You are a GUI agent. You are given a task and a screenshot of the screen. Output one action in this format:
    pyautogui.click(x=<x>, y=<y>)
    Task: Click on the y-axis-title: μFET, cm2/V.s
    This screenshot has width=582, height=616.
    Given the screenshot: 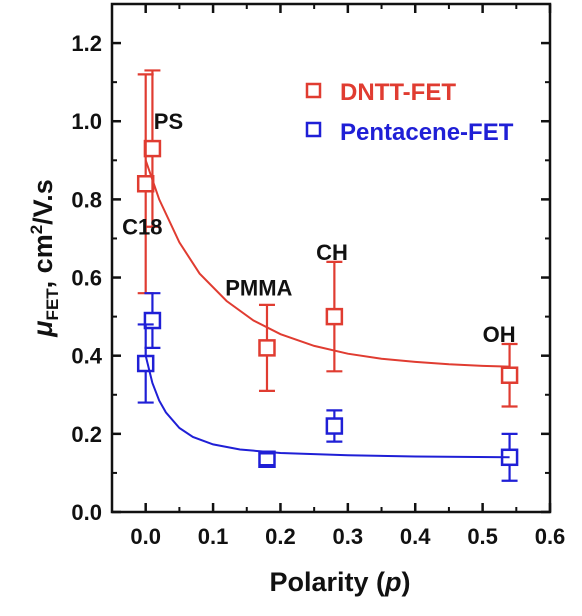 What is the action you would take?
    pyautogui.click(x=44, y=258)
    